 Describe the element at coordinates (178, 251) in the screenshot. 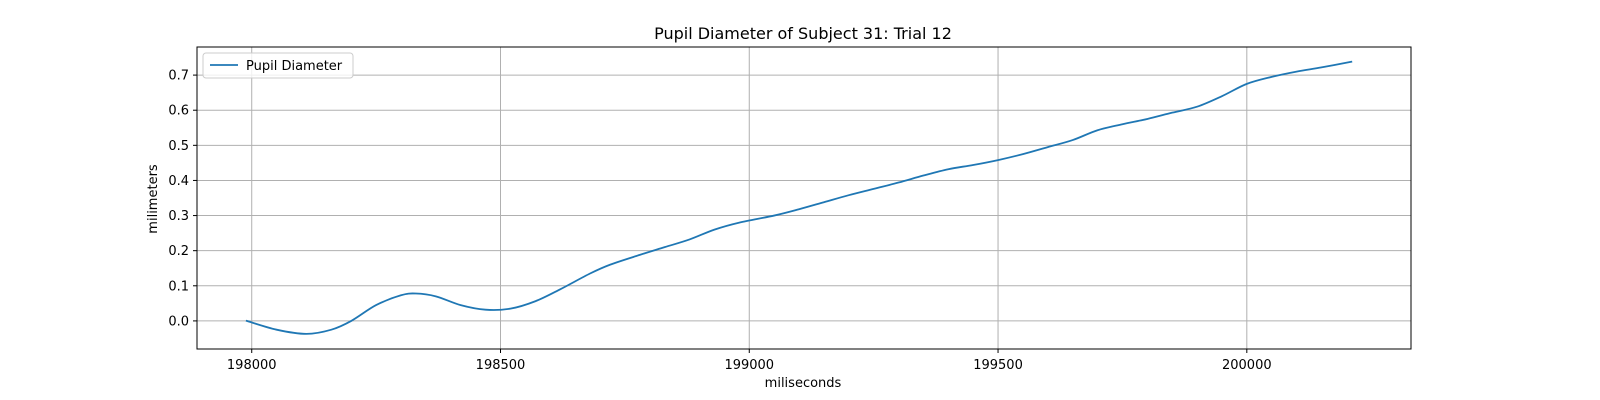

I see `y-tick-label: 0.2` at that location.